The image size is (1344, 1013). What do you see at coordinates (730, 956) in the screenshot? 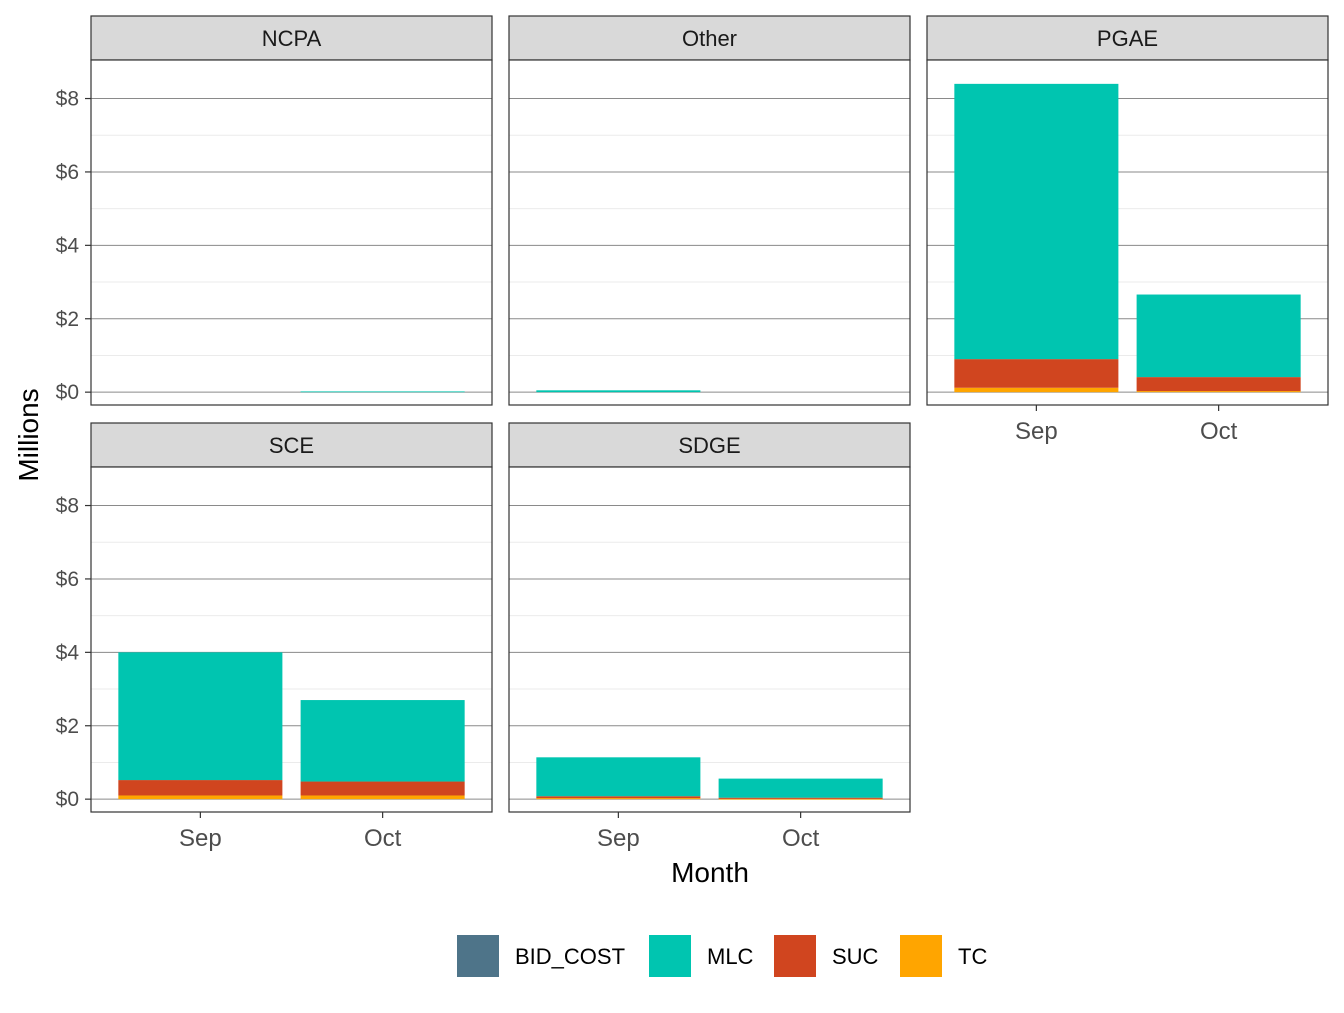
I see `legend-label-mlc: MLC` at bounding box center [730, 956].